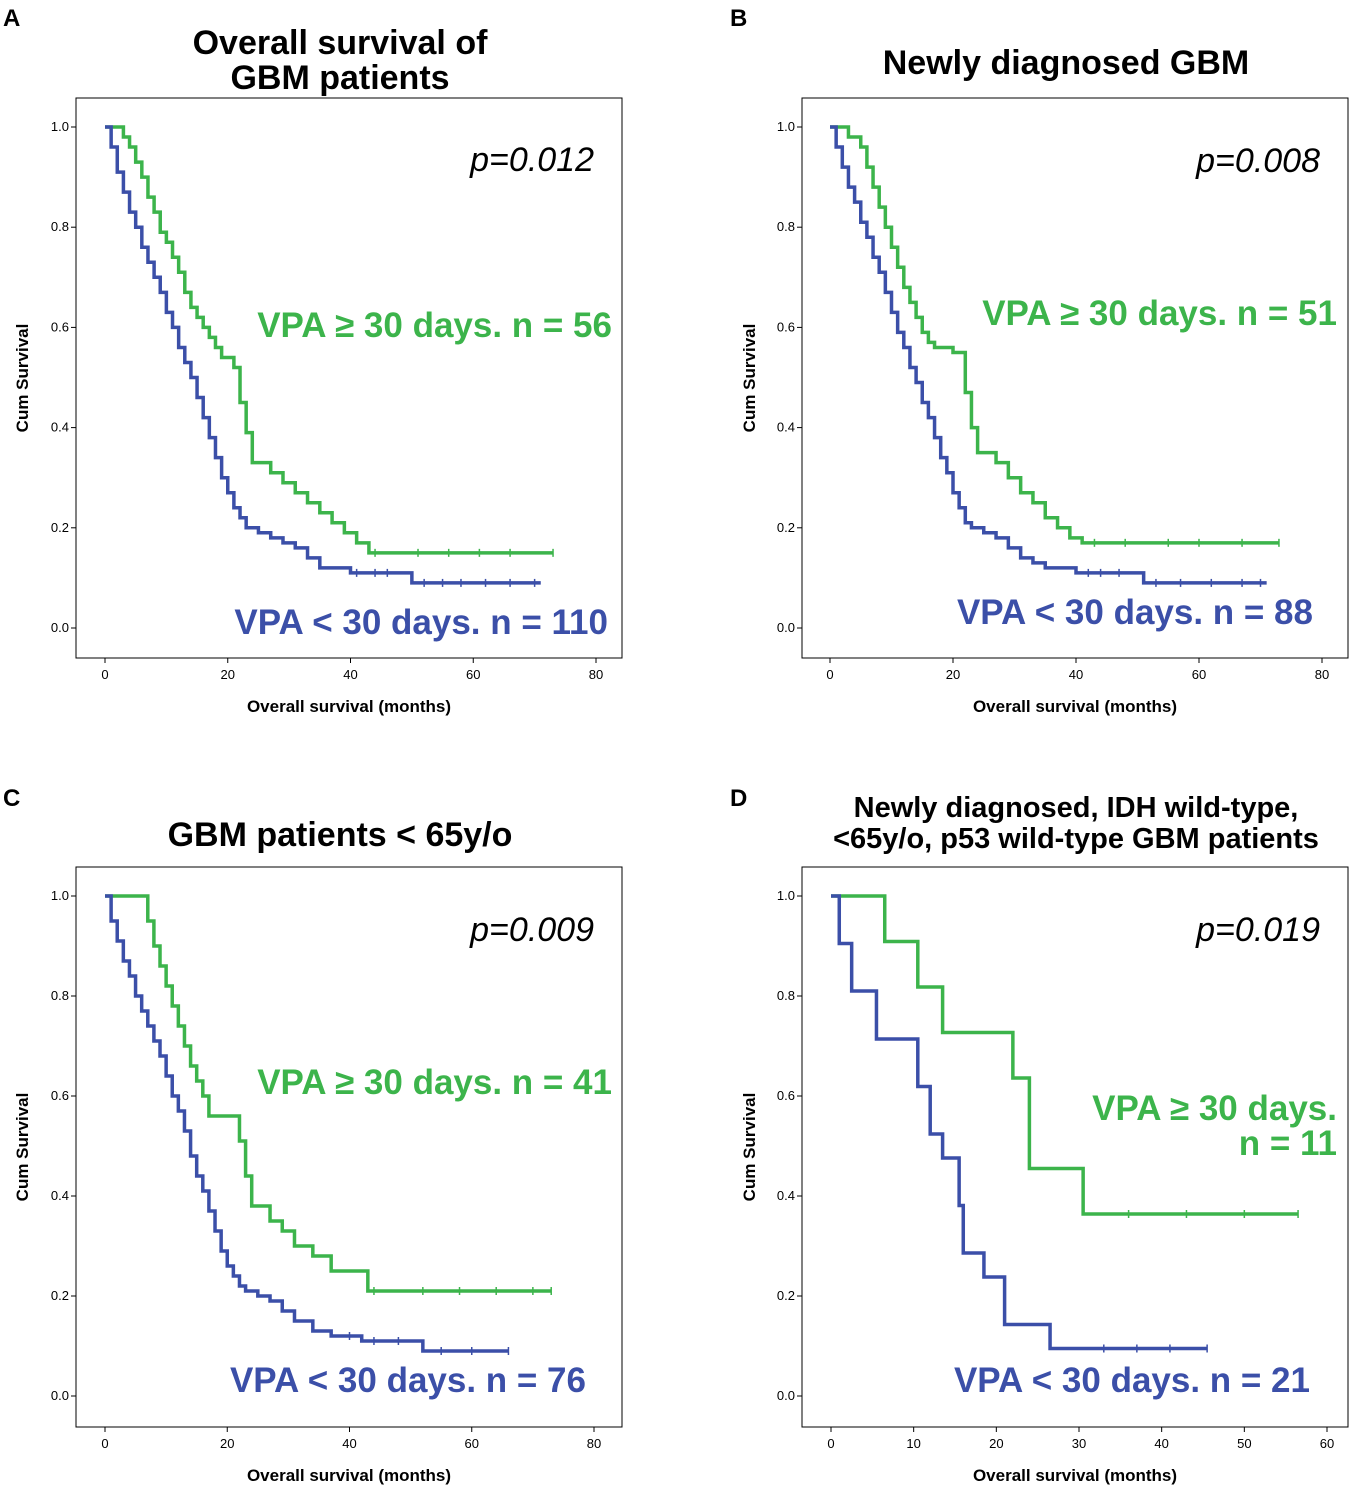 The image size is (1357, 1487). I want to click on series-label-blue: VPA < 30 days. n = 88, so click(1135, 612).